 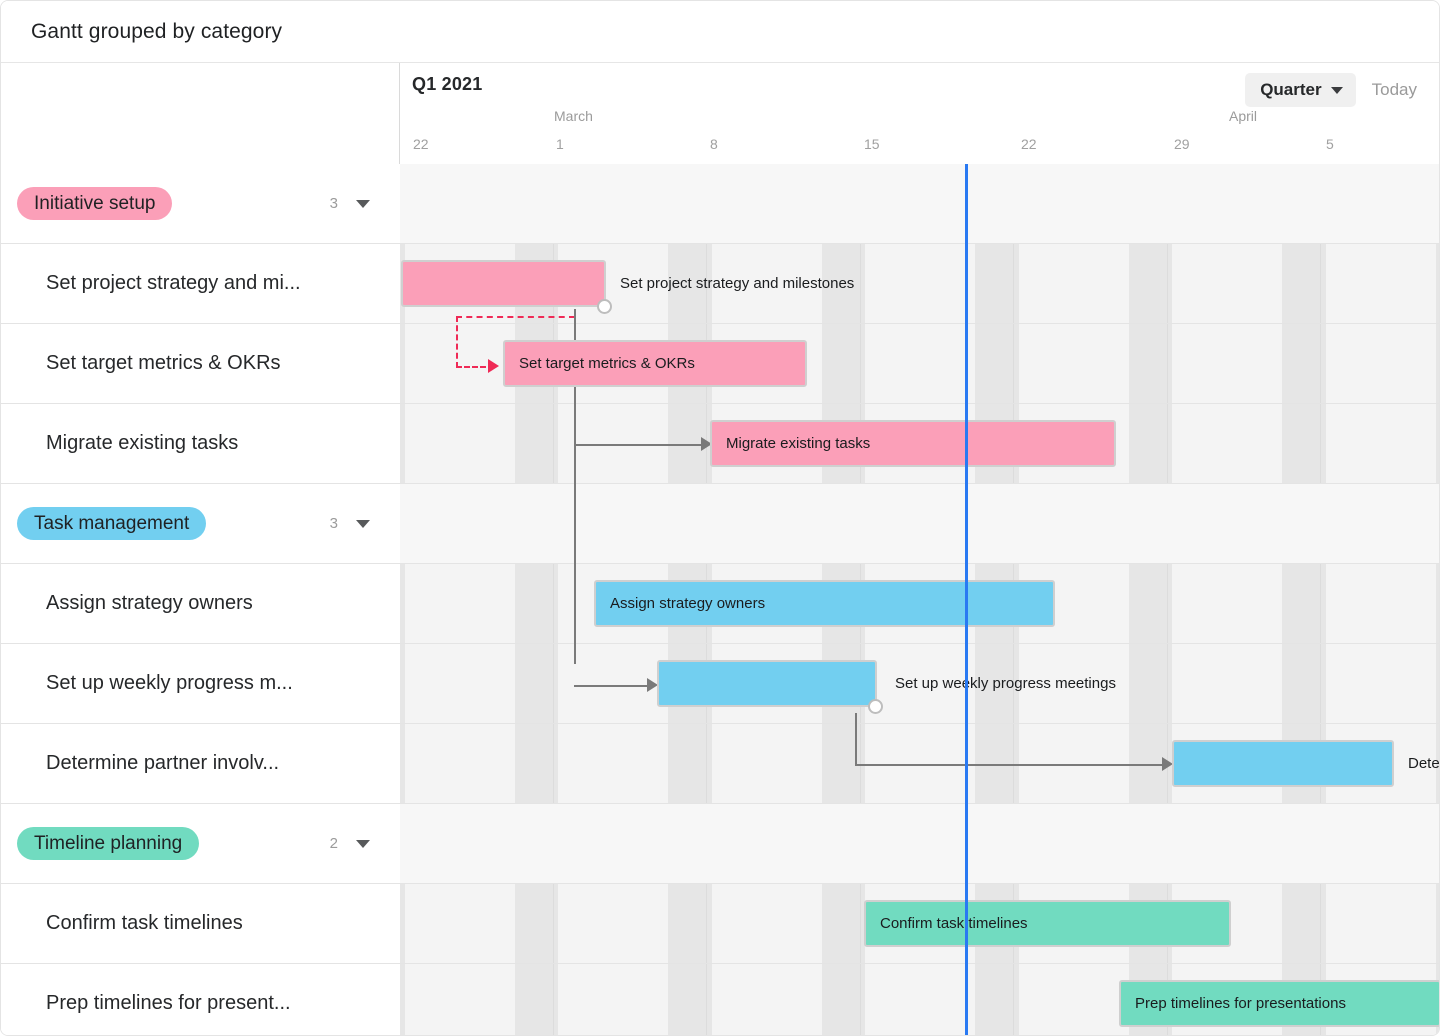 I want to click on dependency-trunk-v2, so click(x=856, y=739).